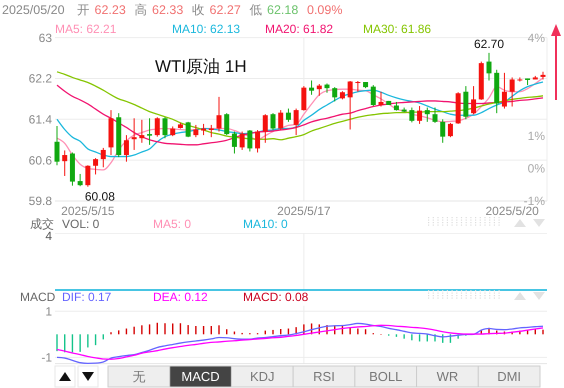 This screenshot has height=388, width=564. Describe the element at coordinates (46, 357) in the screenshot. I see `y-tick-label: -1` at that location.